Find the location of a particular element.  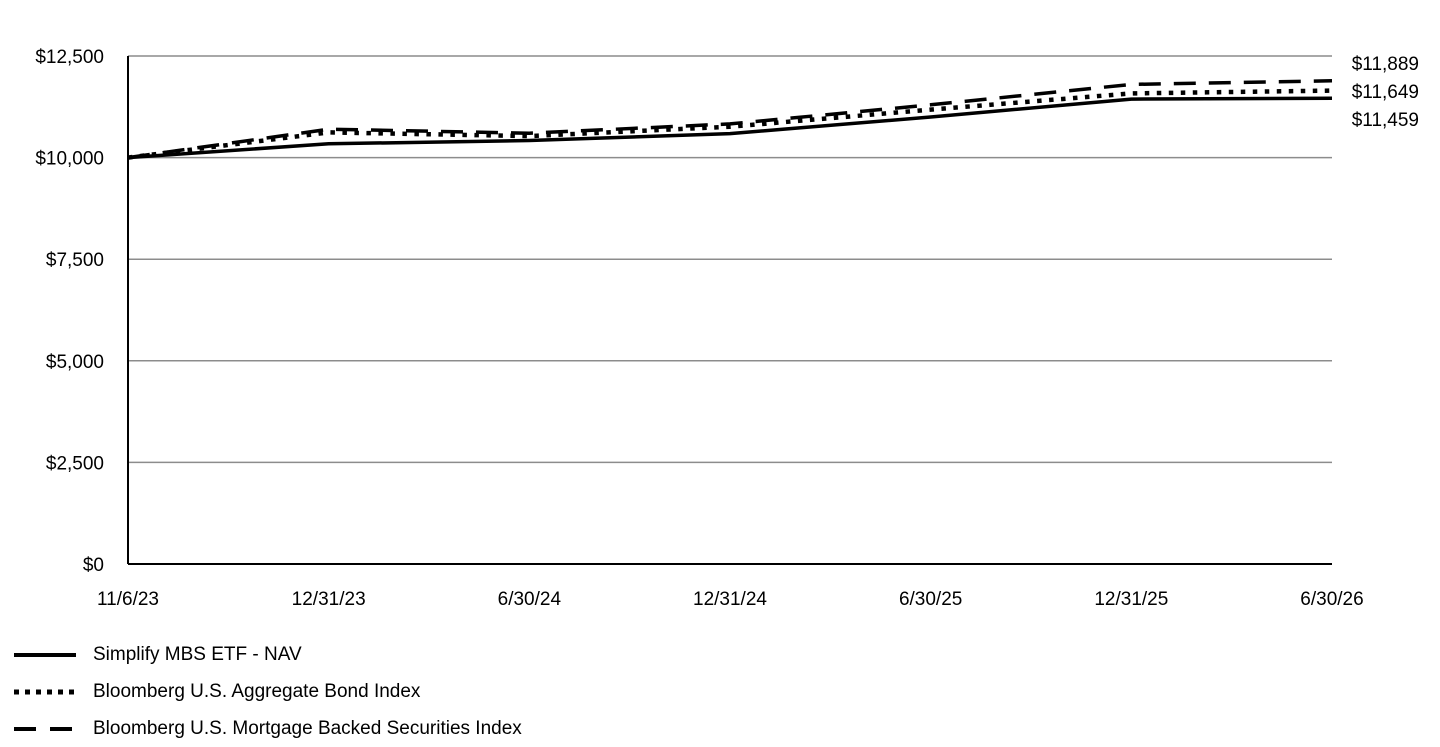

x-tick-label: 12/31/24 is located at coordinates (730, 599).